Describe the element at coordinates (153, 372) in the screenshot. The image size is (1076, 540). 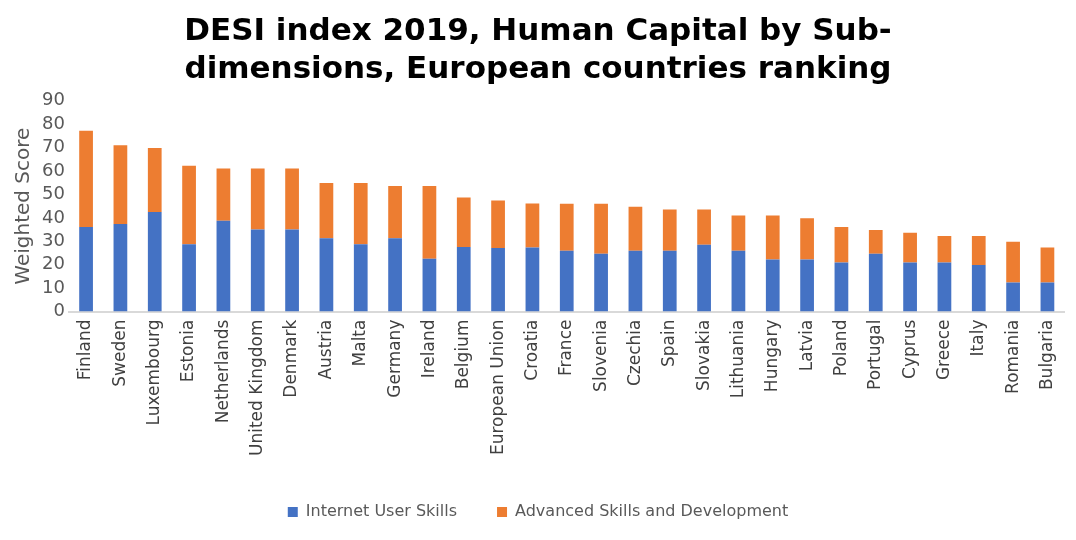
I see `x-tick-label: Luxembourg` at that location.